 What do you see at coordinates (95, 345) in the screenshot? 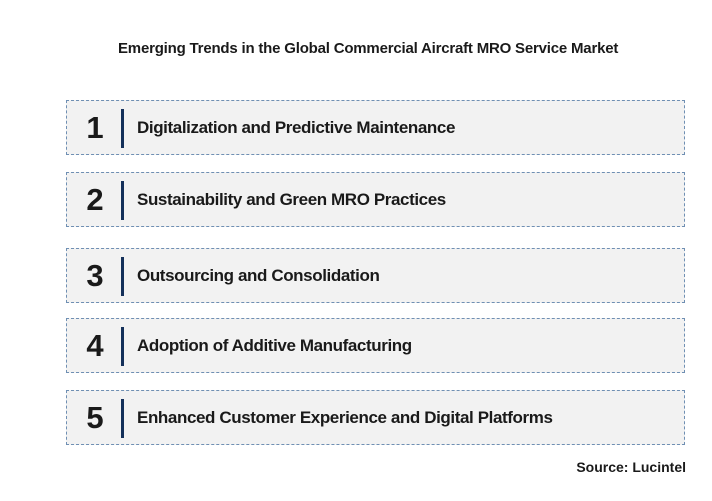
I see `trend-number: 4` at bounding box center [95, 345].